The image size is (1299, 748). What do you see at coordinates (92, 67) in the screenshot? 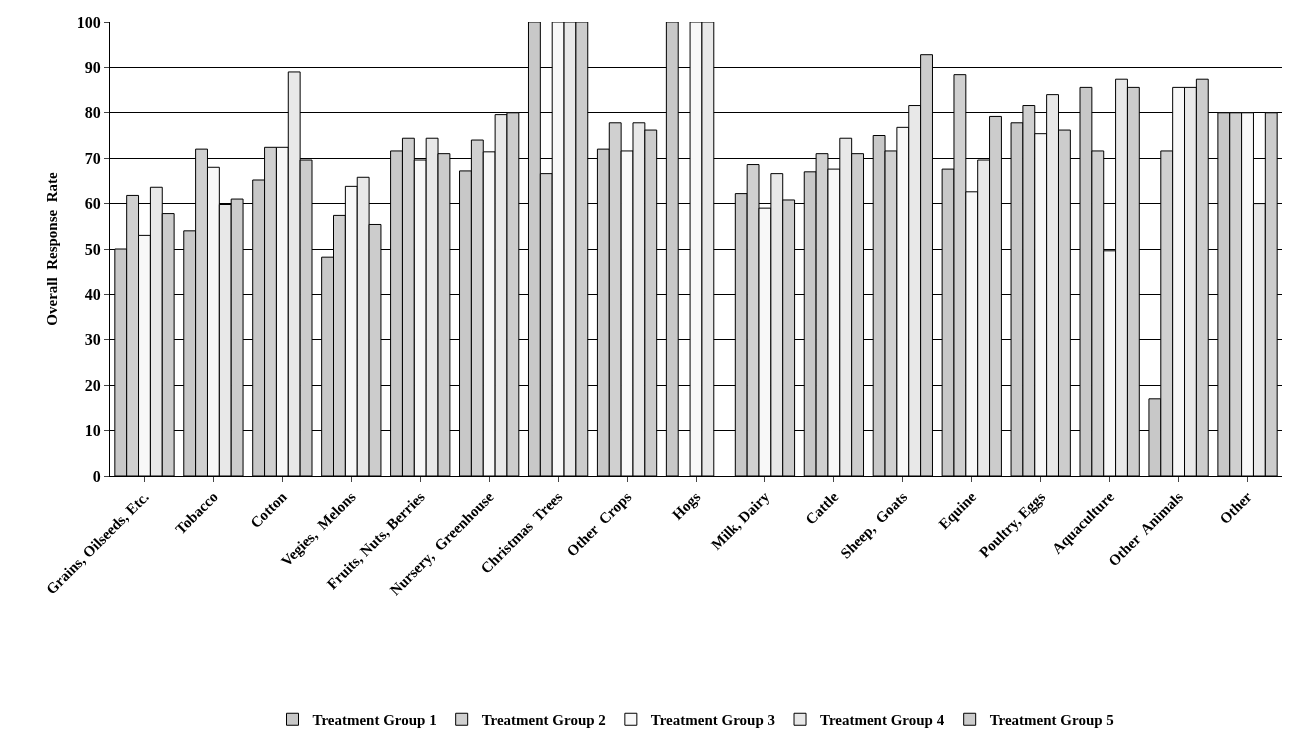
I see `y-tick-label: 90` at bounding box center [92, 67].